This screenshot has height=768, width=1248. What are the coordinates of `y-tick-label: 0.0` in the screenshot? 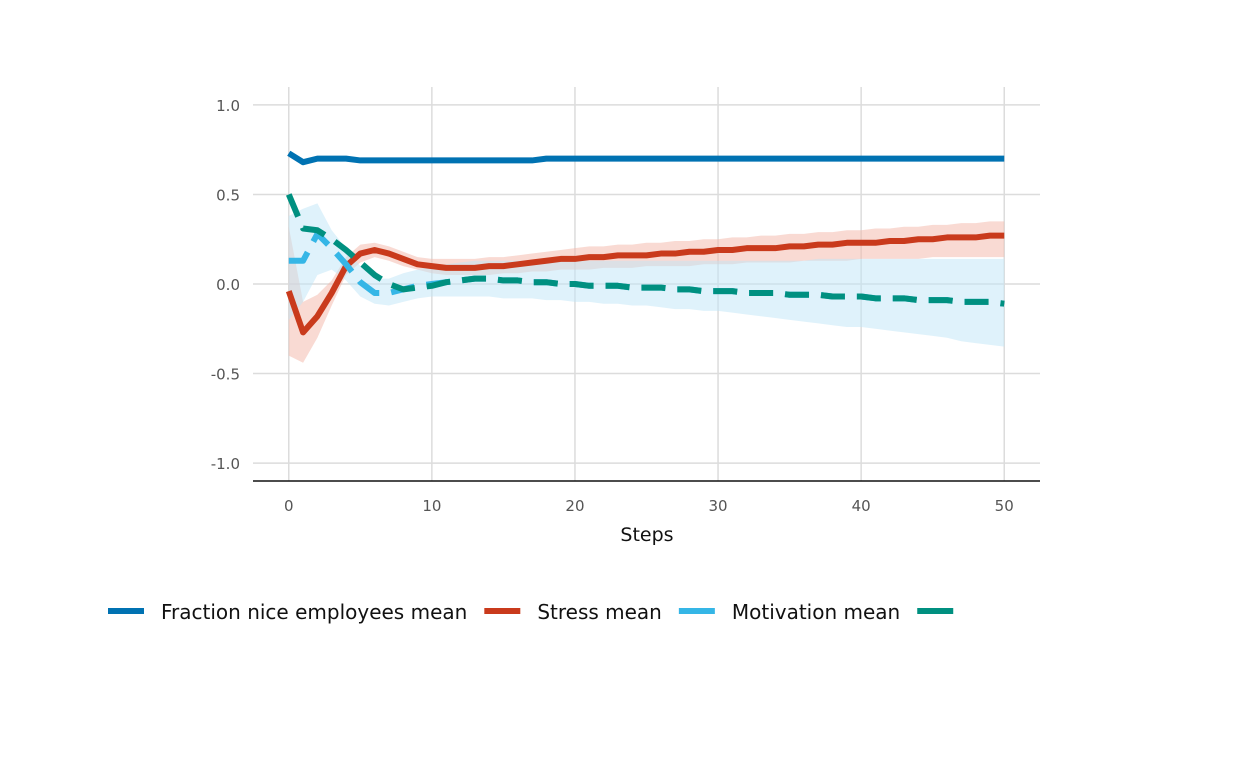 It's located at (228, 285).